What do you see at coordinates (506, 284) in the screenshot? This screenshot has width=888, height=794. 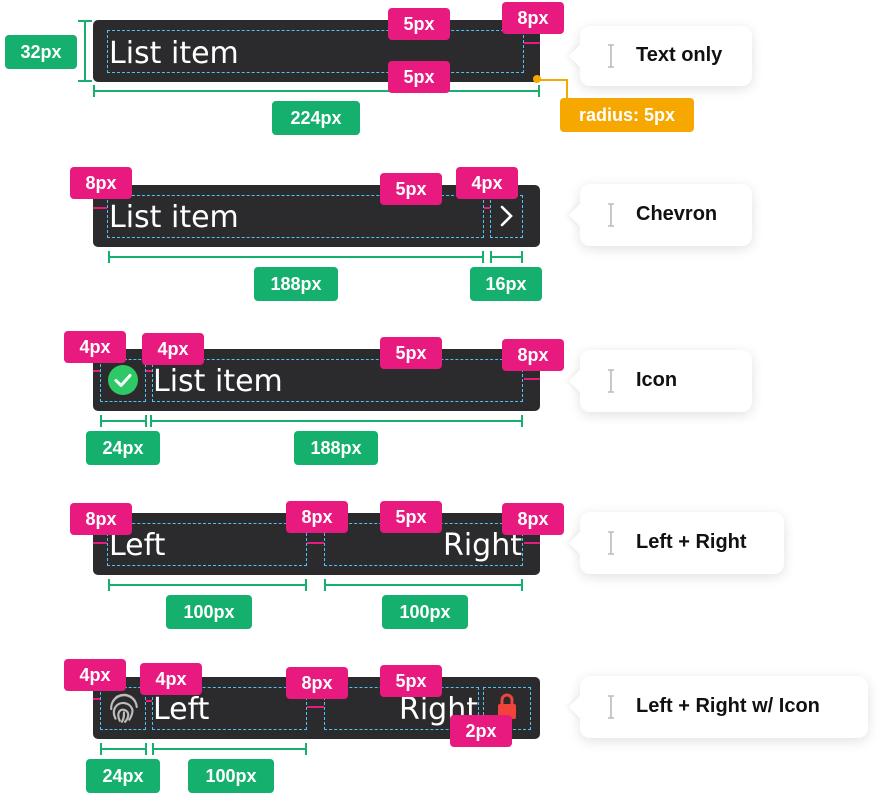 I see `icon-width-tag: 16px` at bounding box center [506, 284].